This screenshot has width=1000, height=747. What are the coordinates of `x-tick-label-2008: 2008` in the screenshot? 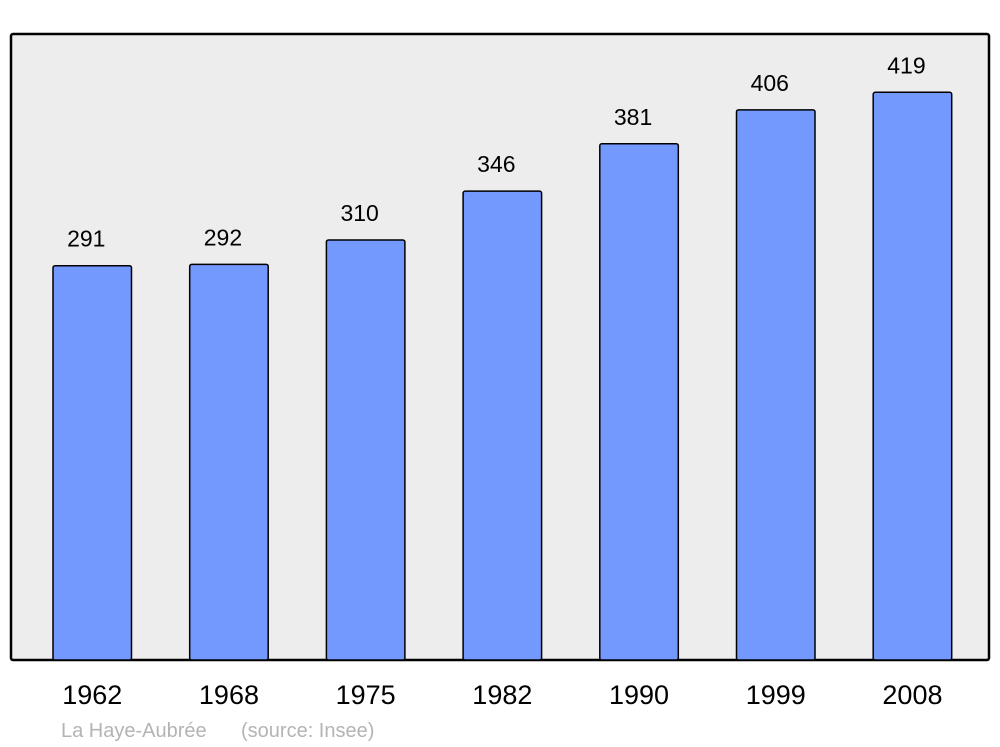 It's located at (912, 695).